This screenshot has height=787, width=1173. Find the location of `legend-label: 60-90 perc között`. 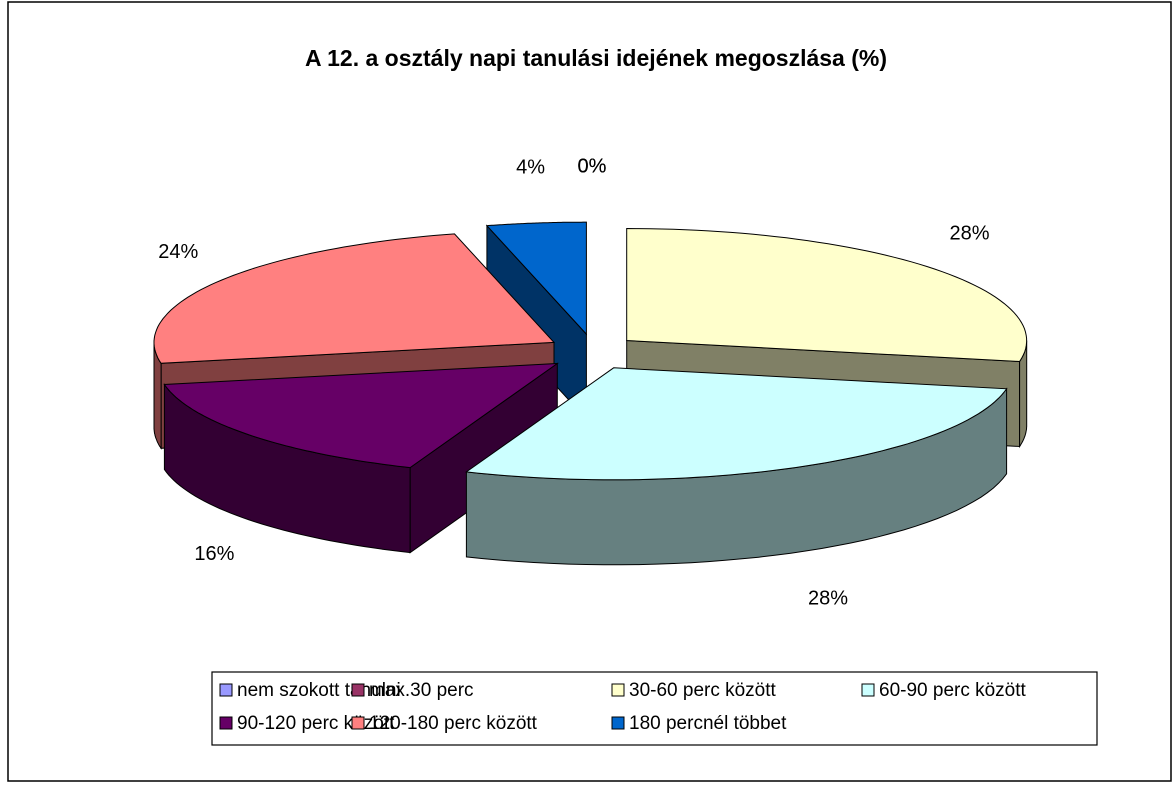

legend-label: 60-90 perc között is located at coordinates (953, 690).